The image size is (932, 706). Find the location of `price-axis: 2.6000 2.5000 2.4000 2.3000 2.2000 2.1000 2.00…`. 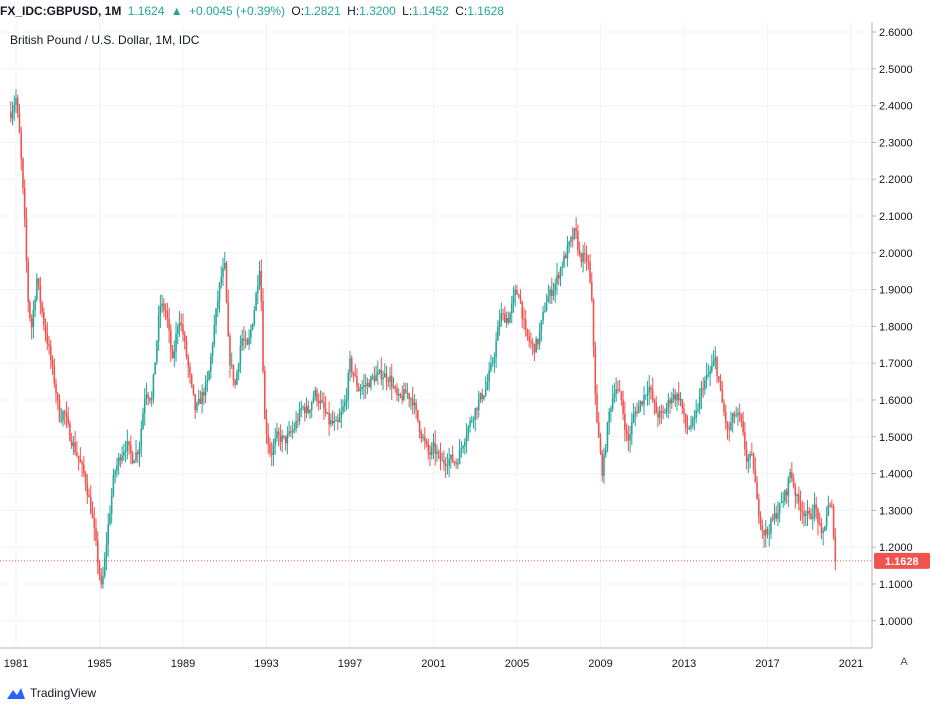

price-axis: 2.6000 2.5000 2.4000 2.3000 2.2000 2.1000 2.00… is located at coordinates (892, 327).